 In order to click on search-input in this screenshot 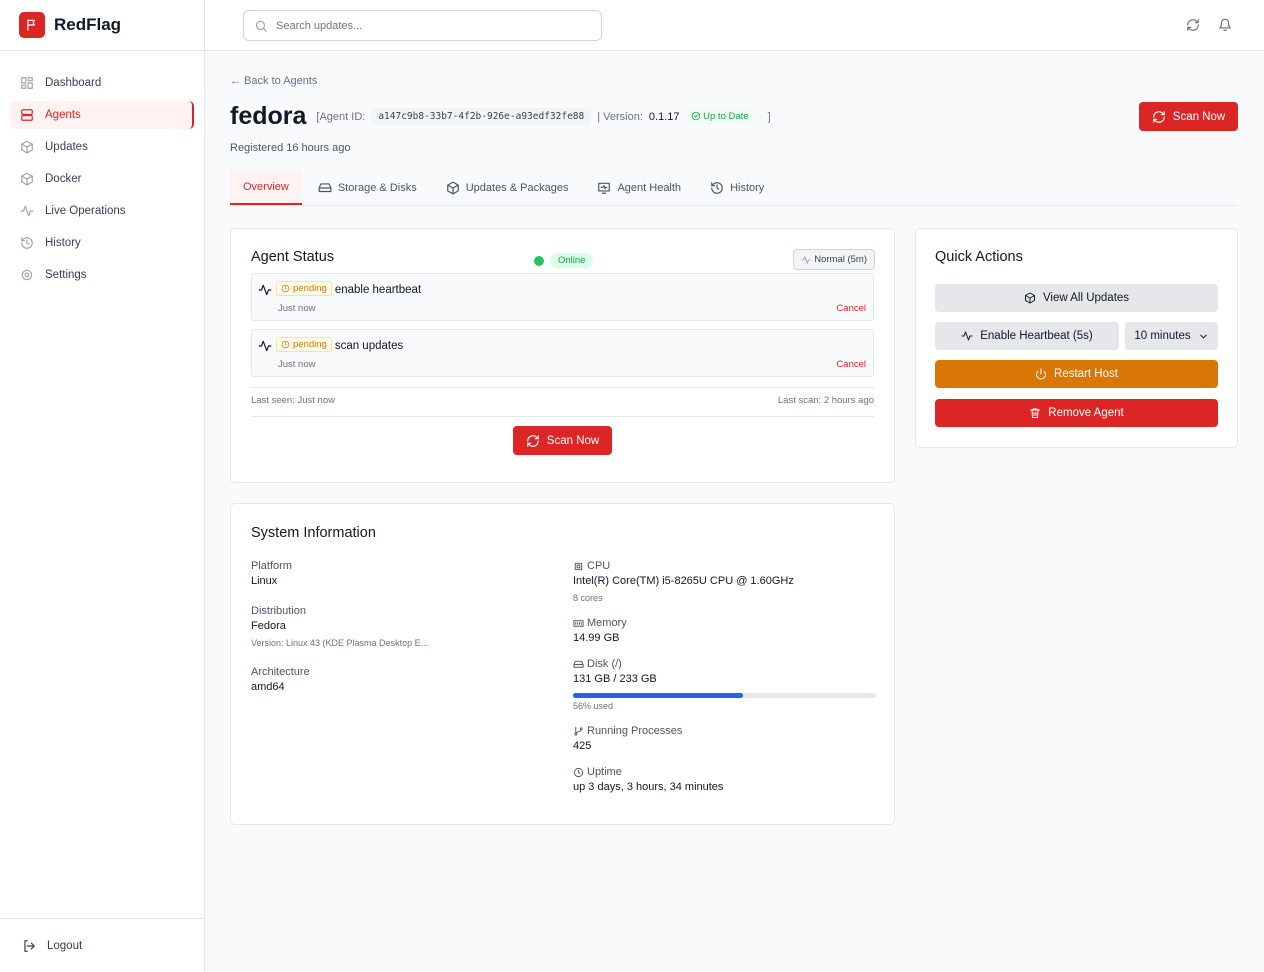, I will do `click(438, 25)`.